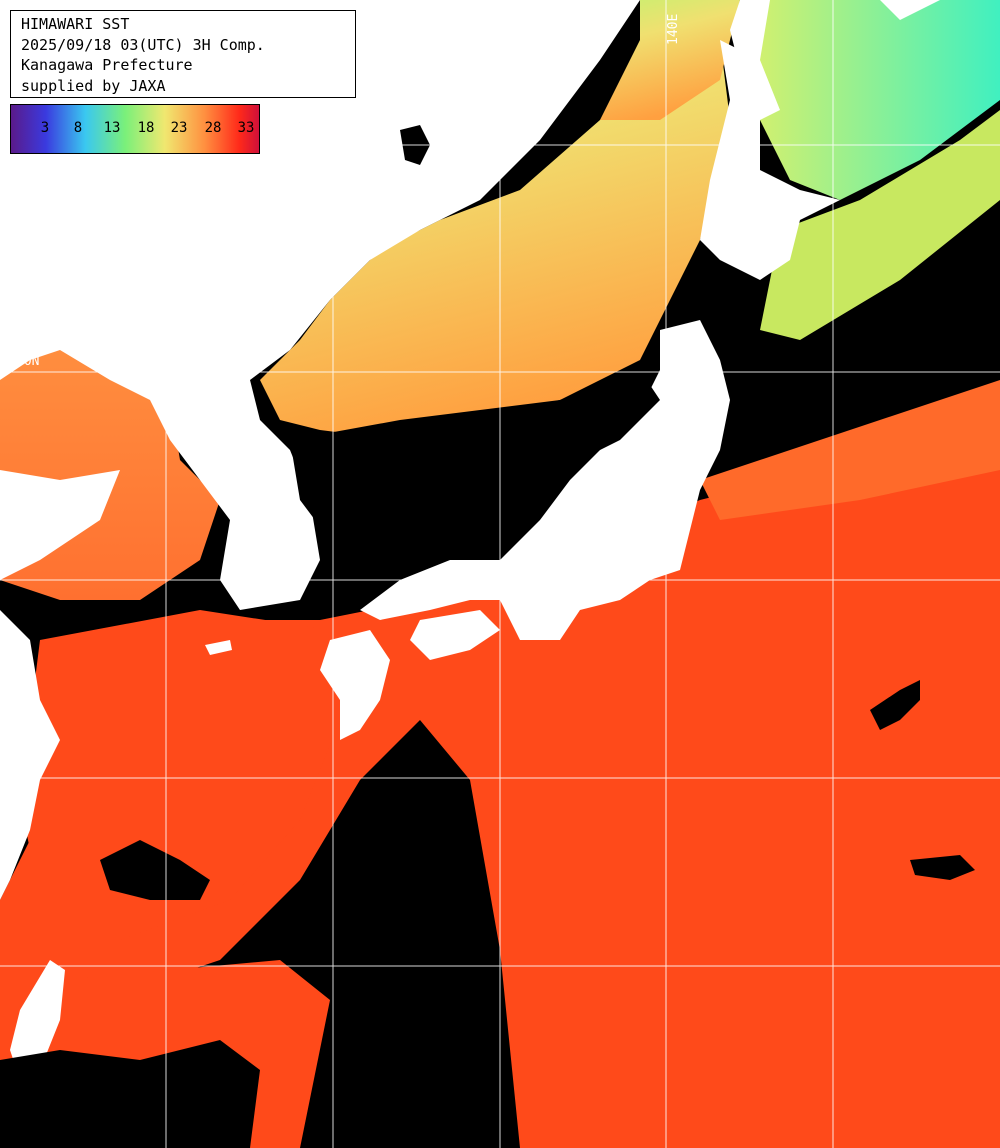  What do you see at coordinates (180, 775) in the screenshot?
I see `warm-sea-east-china` at bounding box center [180, 775].